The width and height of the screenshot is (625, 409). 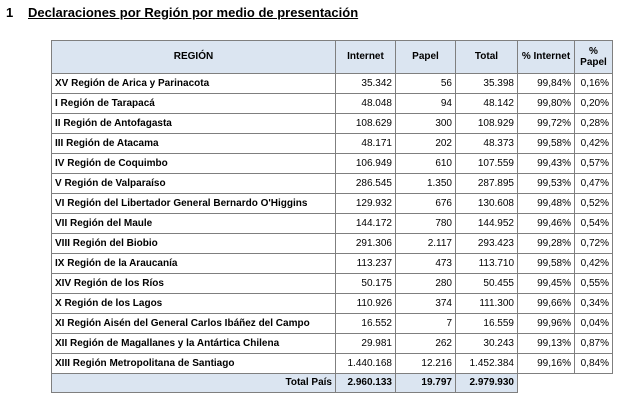 I want to click on cell-pct-papel: 0,28%, so click(x=593, y=123).